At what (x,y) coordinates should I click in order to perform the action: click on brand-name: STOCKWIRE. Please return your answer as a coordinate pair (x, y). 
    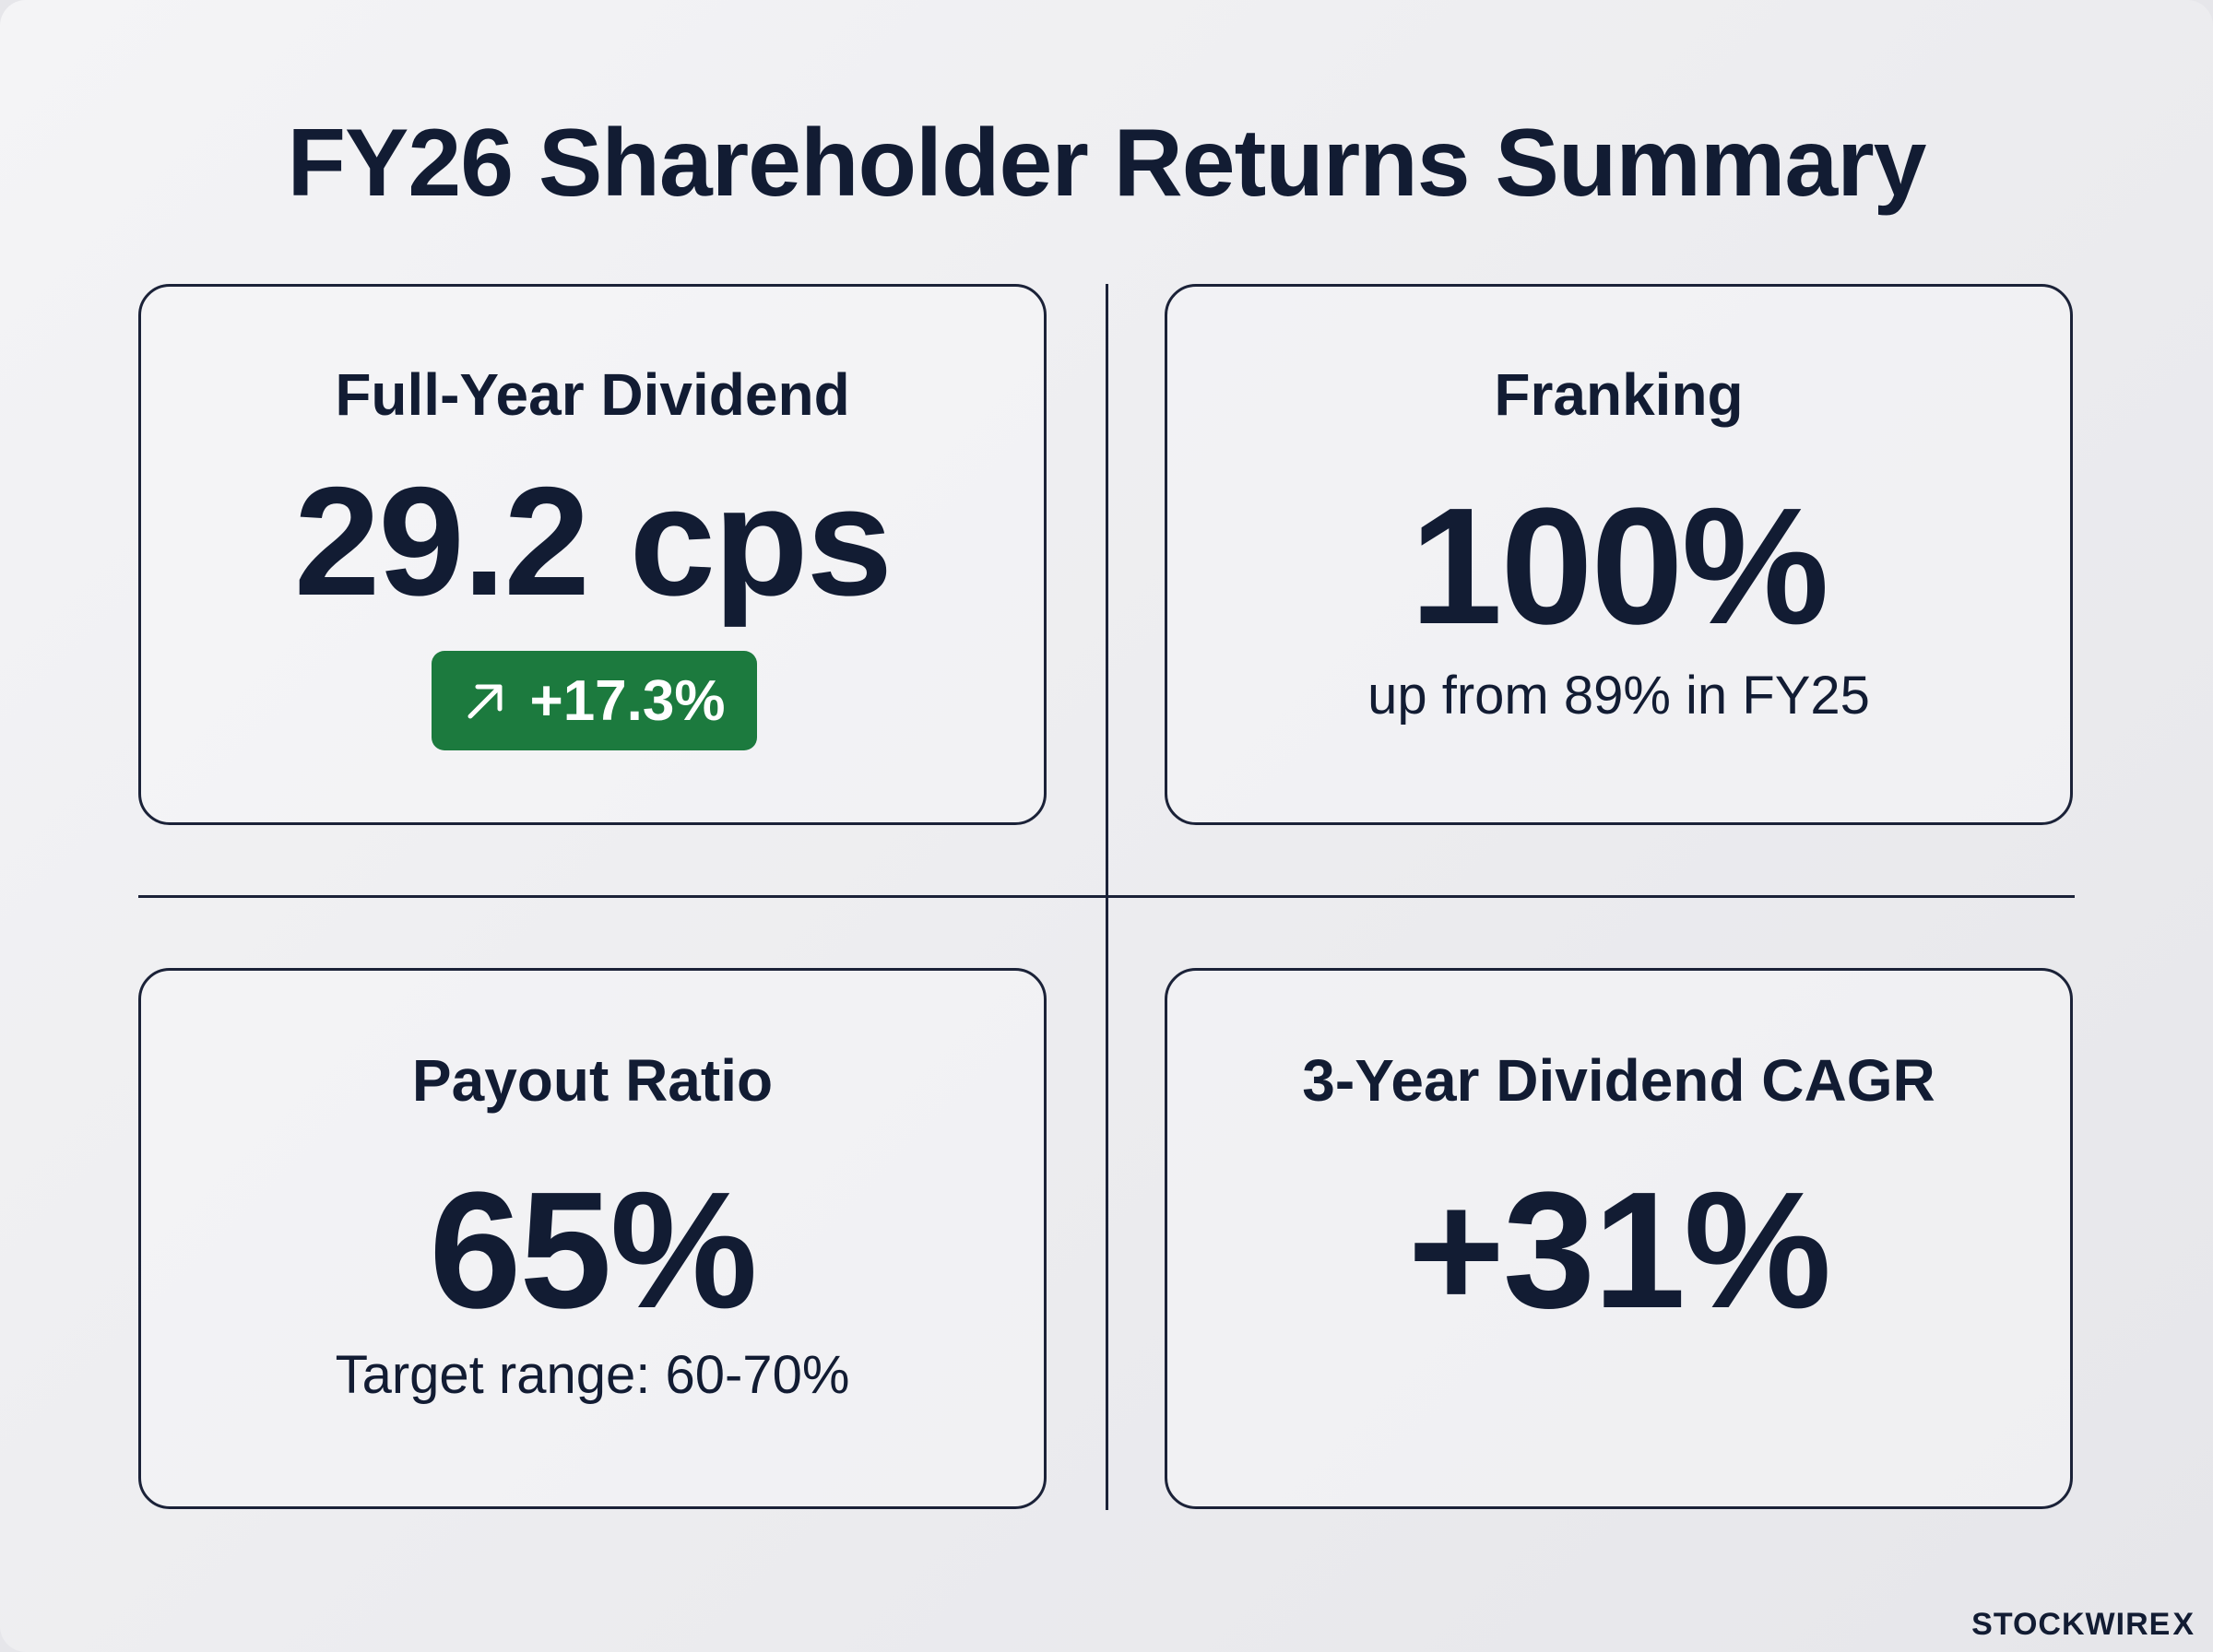
    Looking at the image, I should click on (2071, 1624).